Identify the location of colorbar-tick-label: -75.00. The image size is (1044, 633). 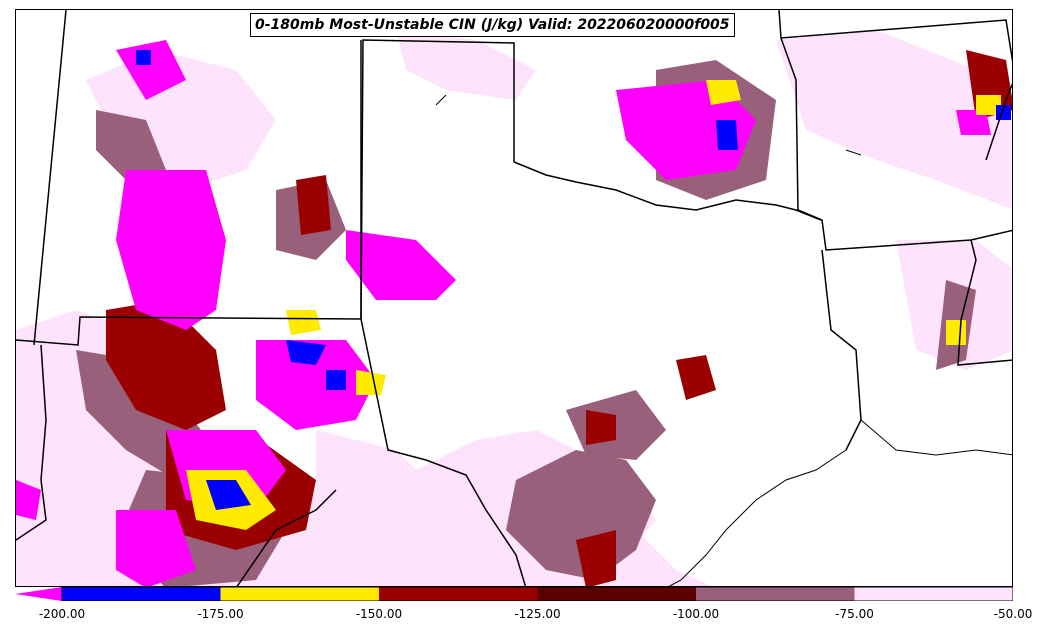
(854, 614).